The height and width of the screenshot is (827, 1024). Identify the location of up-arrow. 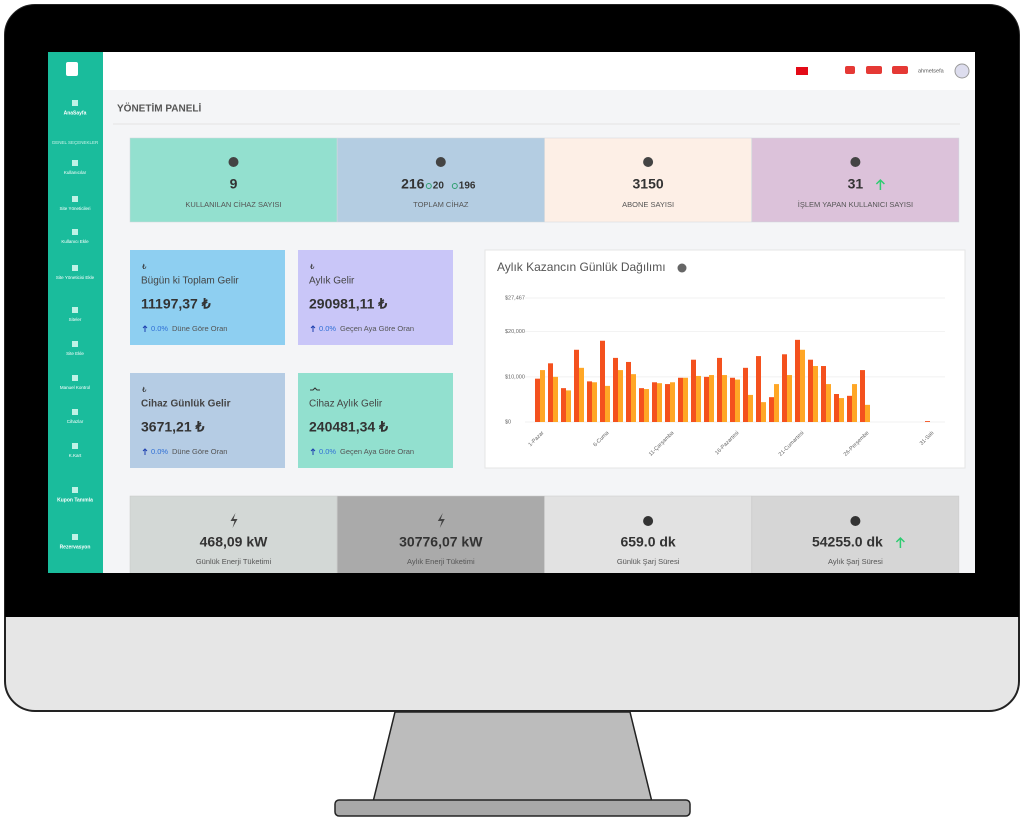
(900, 542).